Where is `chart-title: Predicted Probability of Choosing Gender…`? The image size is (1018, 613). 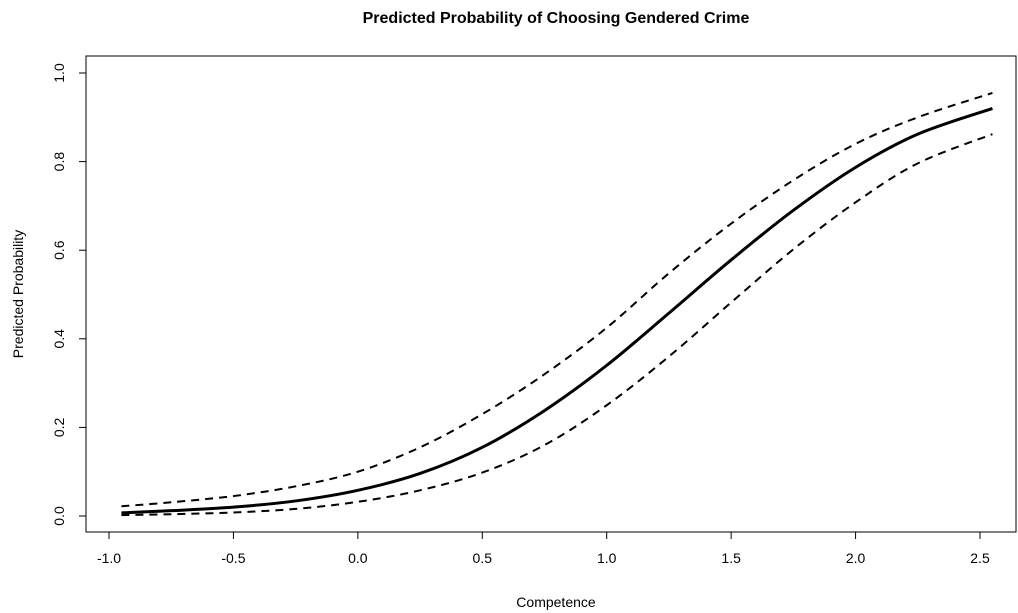 chart-title: Predicted Probability of Choosing Gender… is located at coordinates (556, 18).